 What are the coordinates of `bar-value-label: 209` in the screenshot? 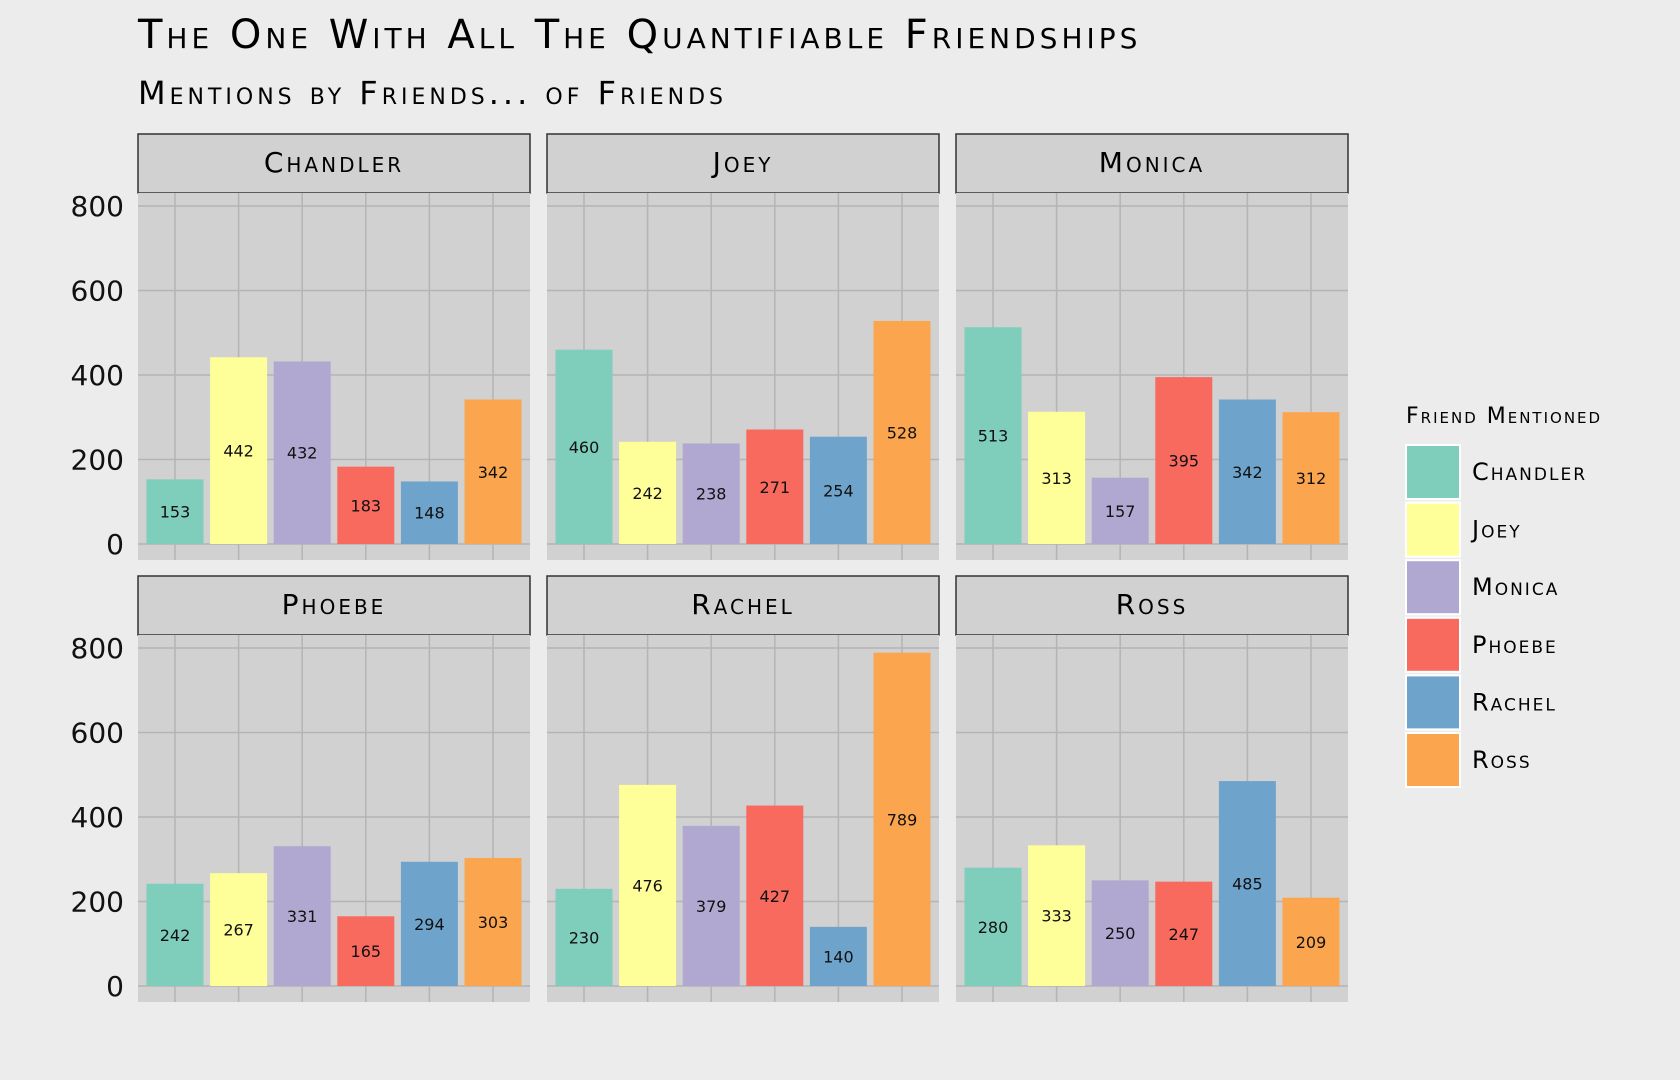 It's located at (1311, 942).